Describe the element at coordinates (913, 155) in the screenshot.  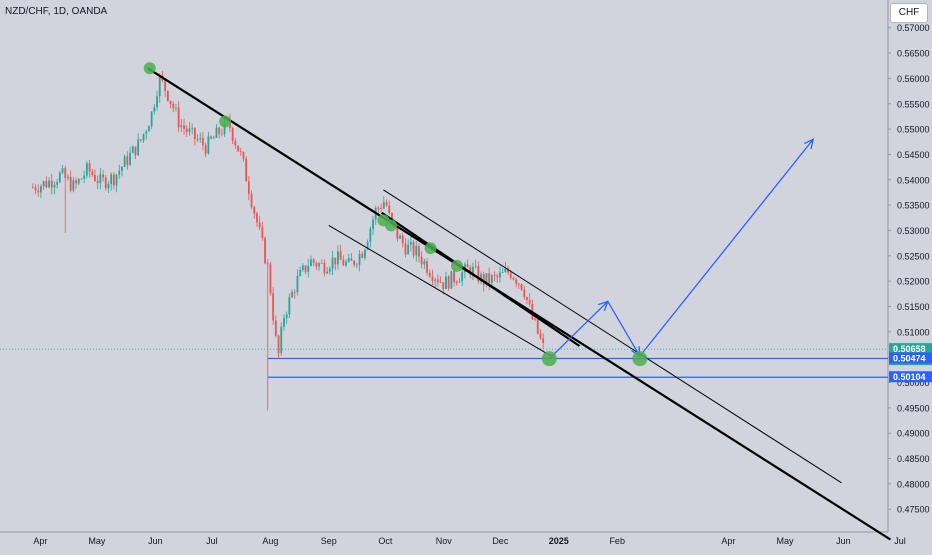
I see `y-tick-label: 0.54500` at that location.